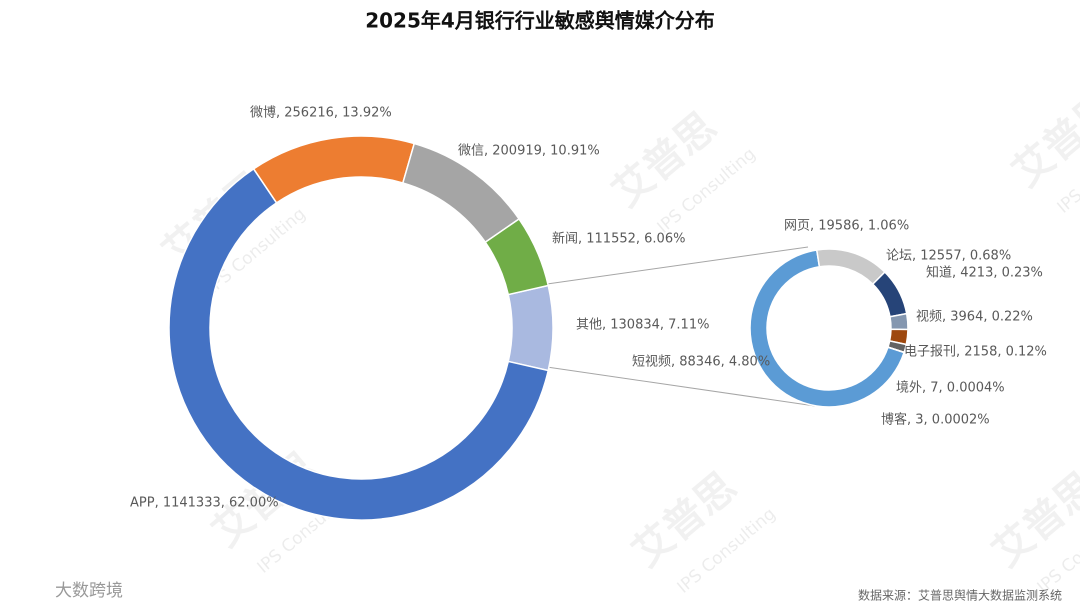 This screenshot has width=1080, height=611. I want to click on data-label: 境外, 7, 0.0004%, so click(950, 388).